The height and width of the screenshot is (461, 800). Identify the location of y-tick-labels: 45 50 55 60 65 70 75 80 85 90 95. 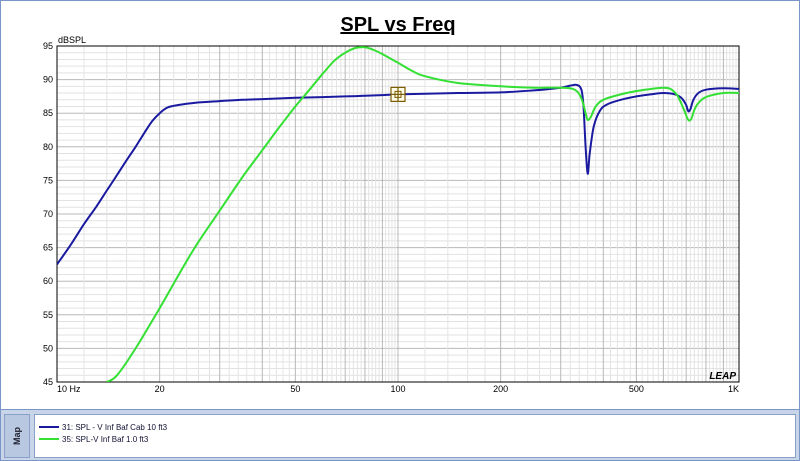
(48, 214).